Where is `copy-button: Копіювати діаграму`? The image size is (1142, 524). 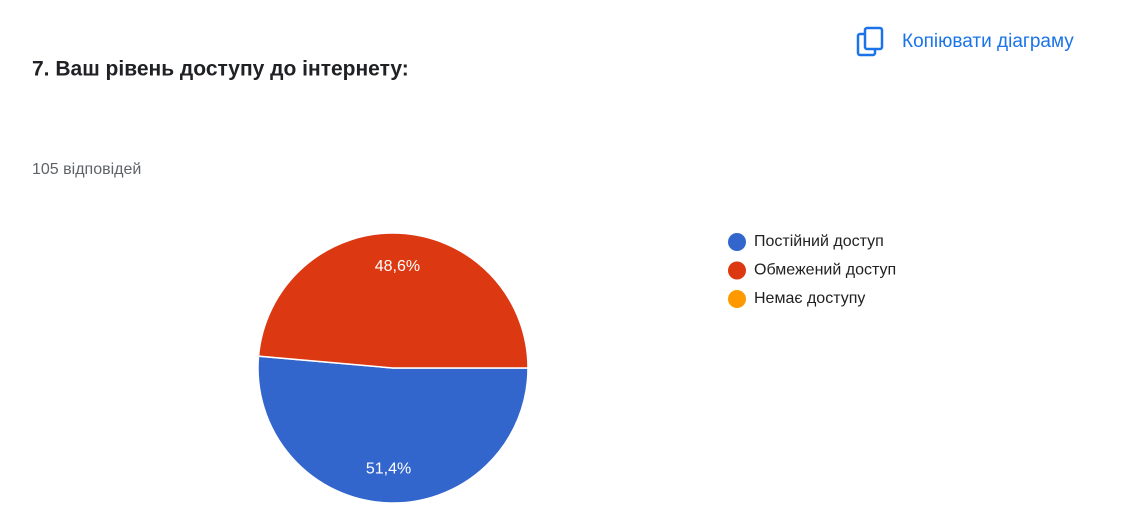
copy-button: Копіювати діаграму is located at coordinates (965, 41).